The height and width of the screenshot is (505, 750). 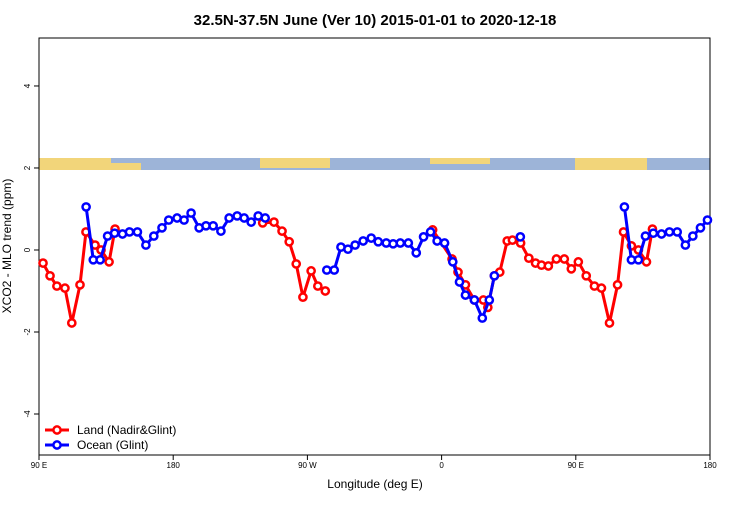 I want to click on map-strip, so click(x=374, y=164).